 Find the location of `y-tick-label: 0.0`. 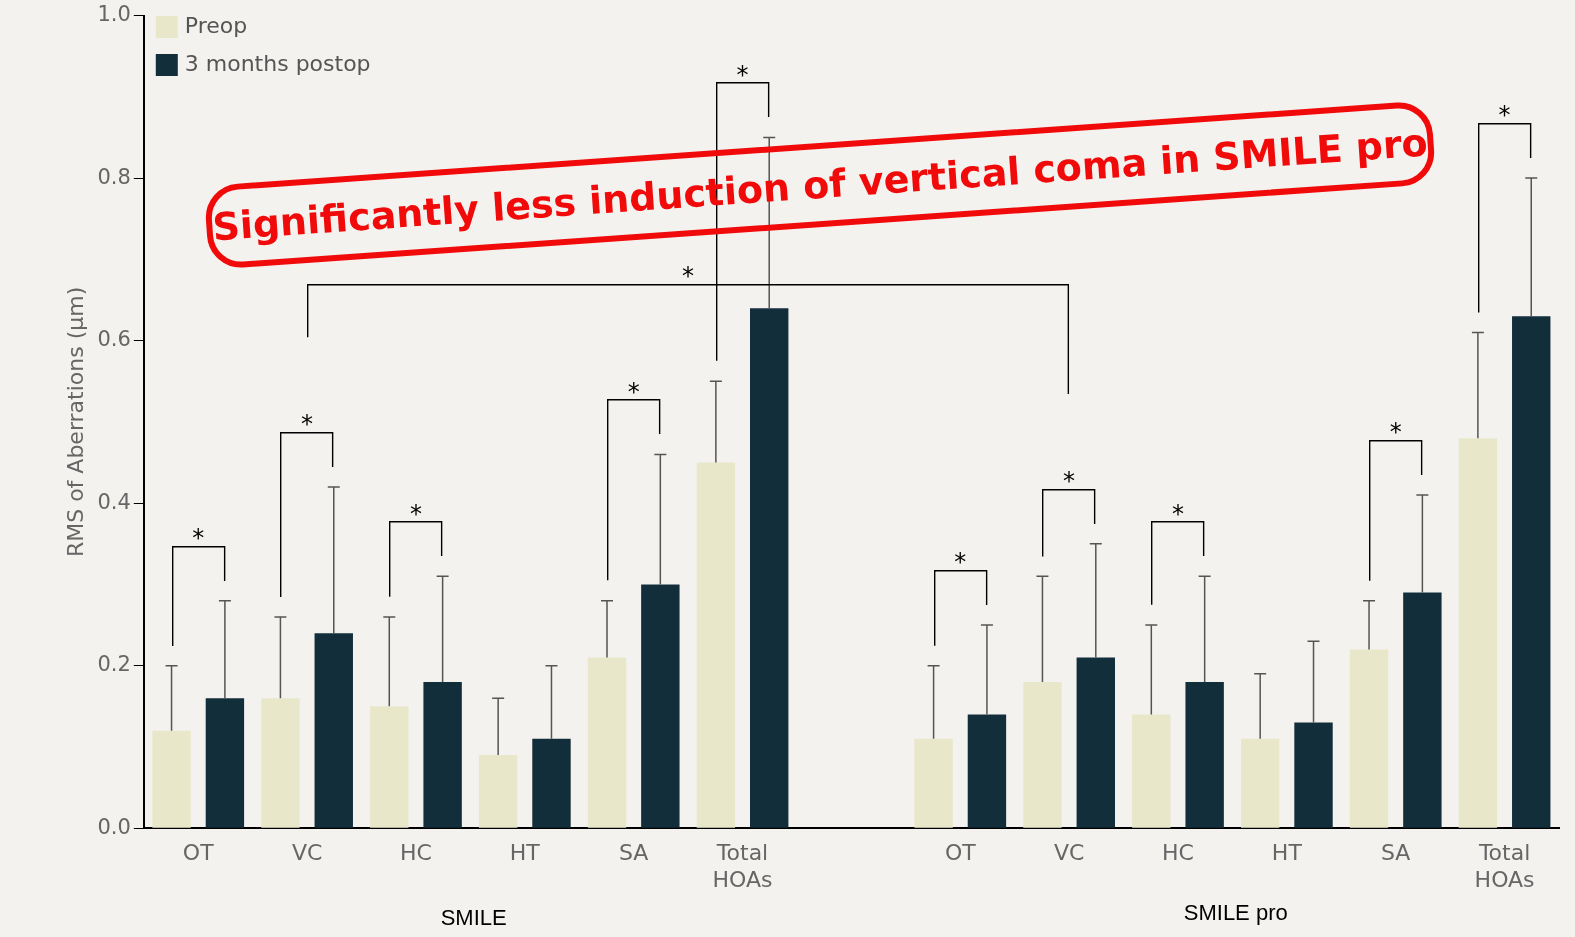

y-tick-label: 0.0 is located at coordinates (114, 826).